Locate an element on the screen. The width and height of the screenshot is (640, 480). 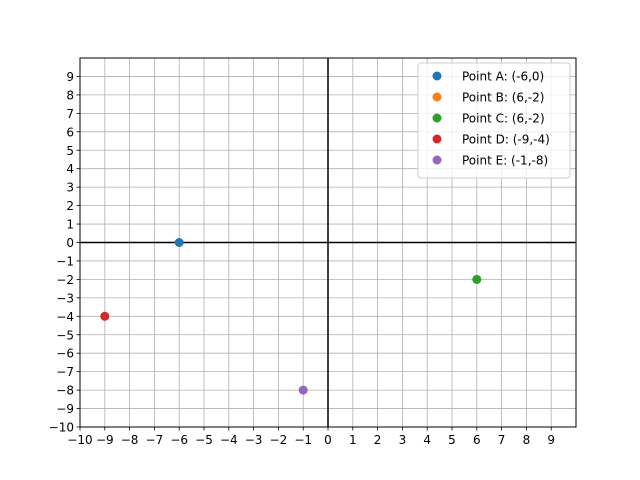
y-tick-label: 6 is located at coordinates (70, 132).